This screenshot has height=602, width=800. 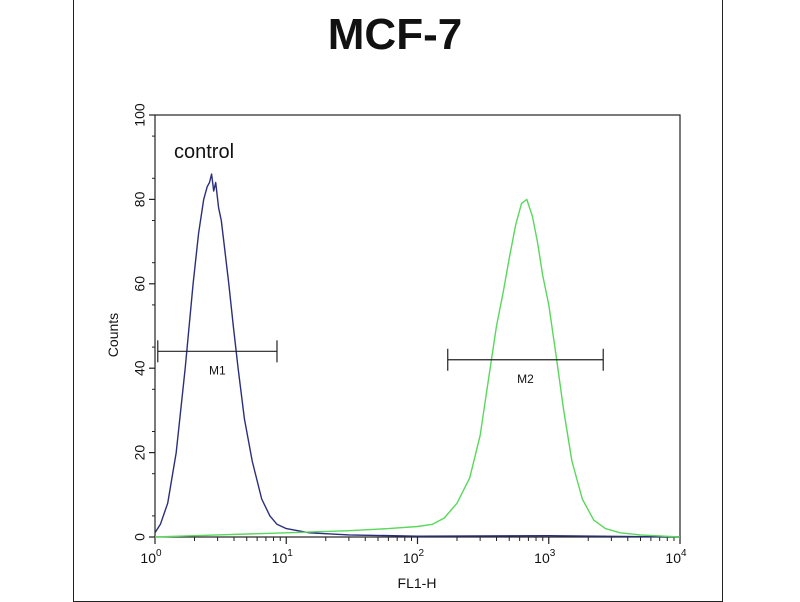 I want to click on x-axis: 10⁰ 10¹ 10² 10³ 10⁴, so click(x=413, y=551).